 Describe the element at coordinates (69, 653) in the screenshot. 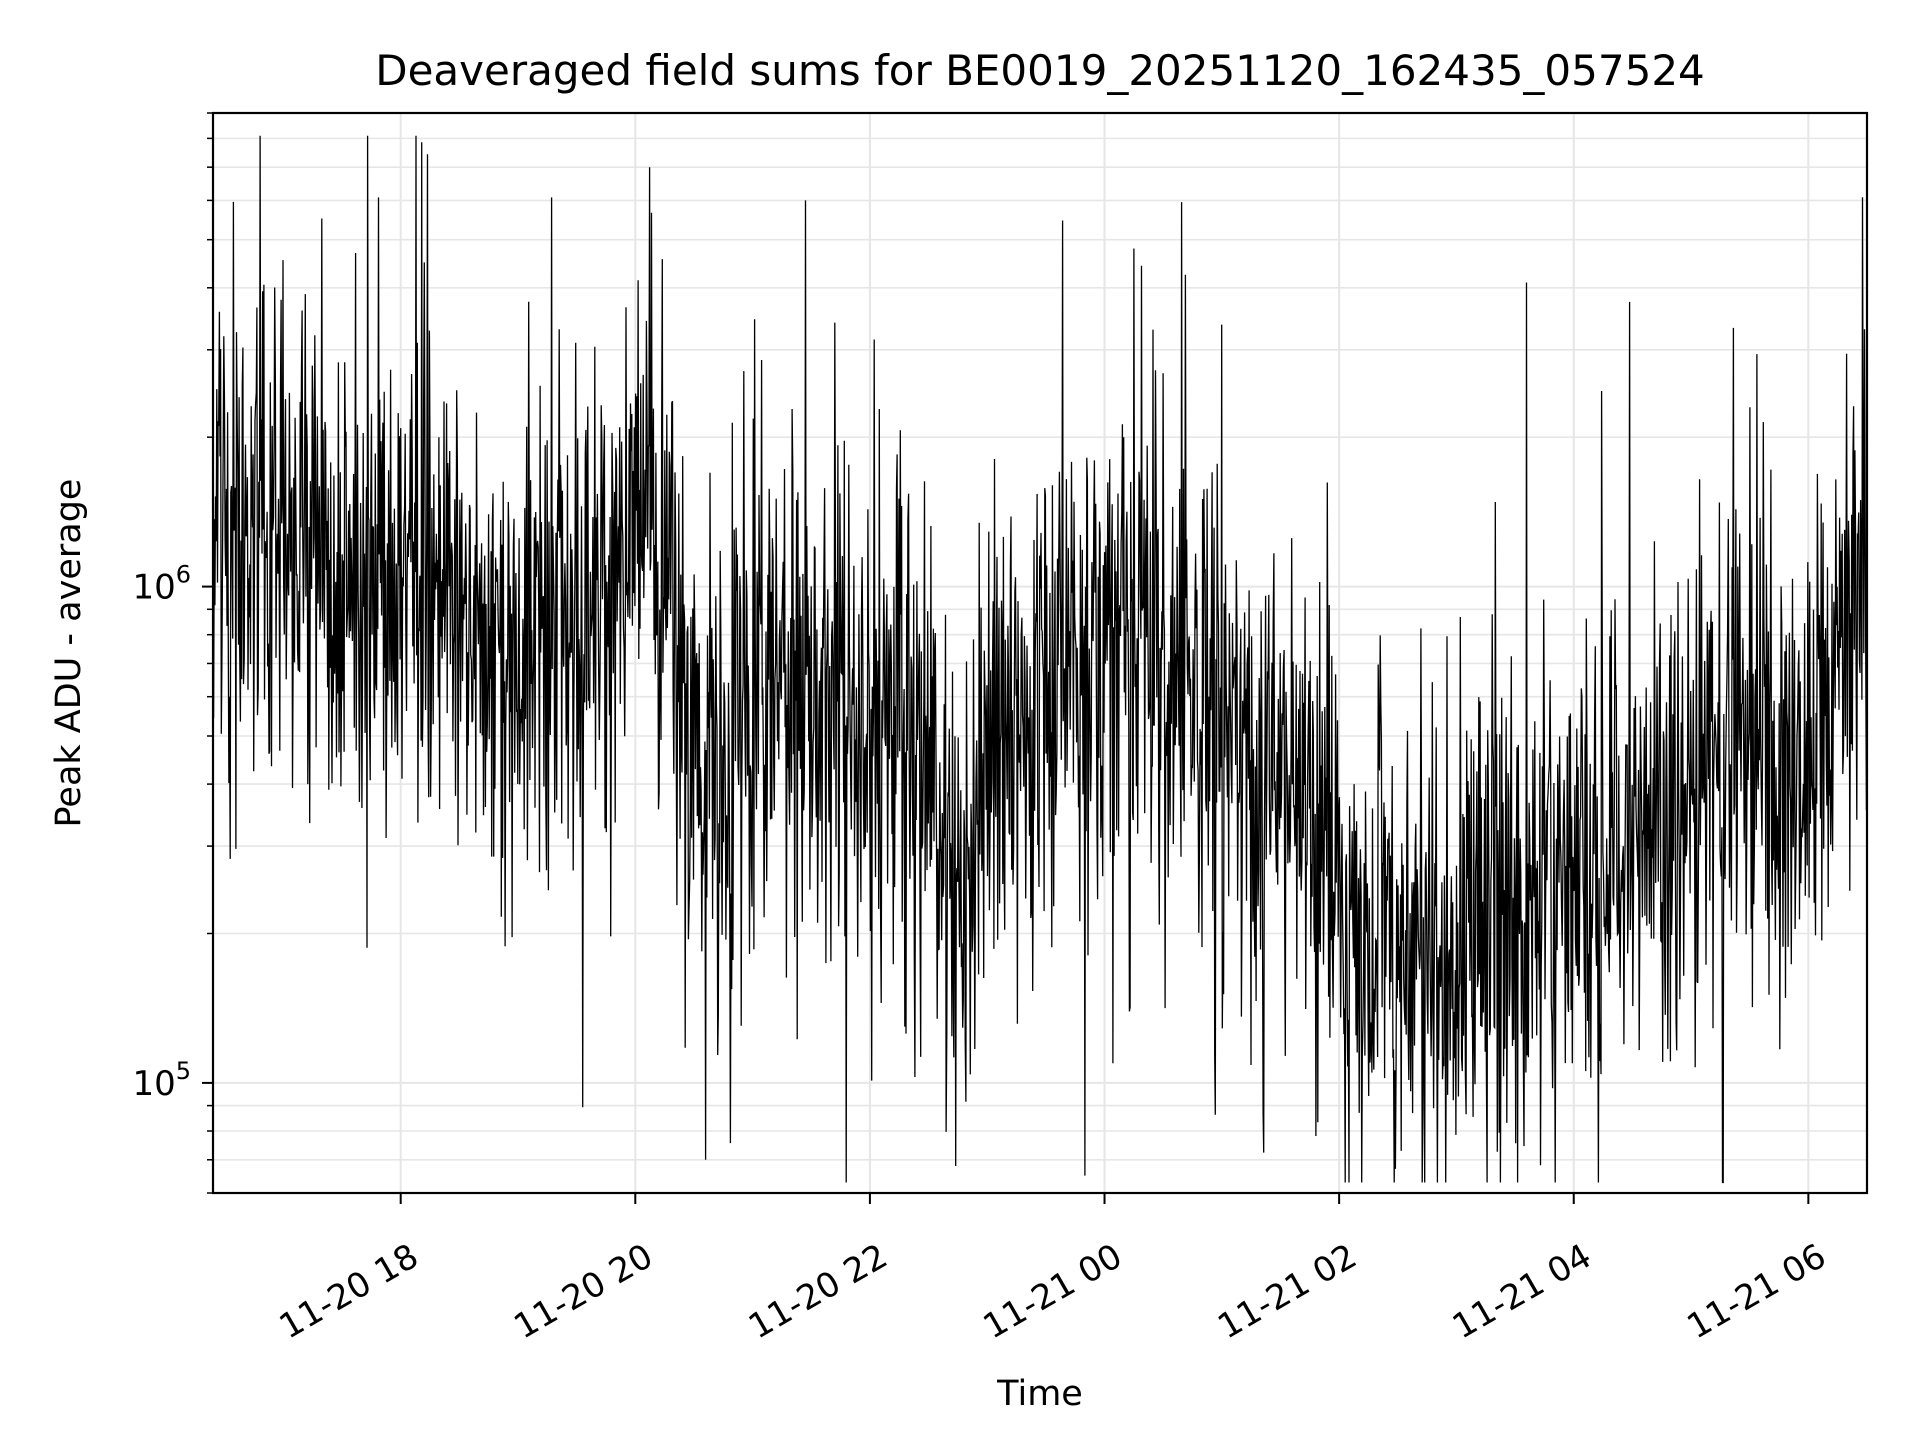

I see `y-axis-label: Peak ADU - average` at that location.